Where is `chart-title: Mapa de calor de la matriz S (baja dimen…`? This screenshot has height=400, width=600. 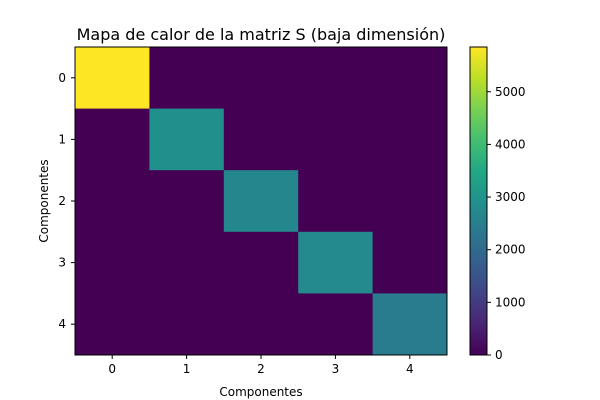 chart-title: Mapa de calor de la matriz S (baja dimen… is located at coordinates (261, 34).